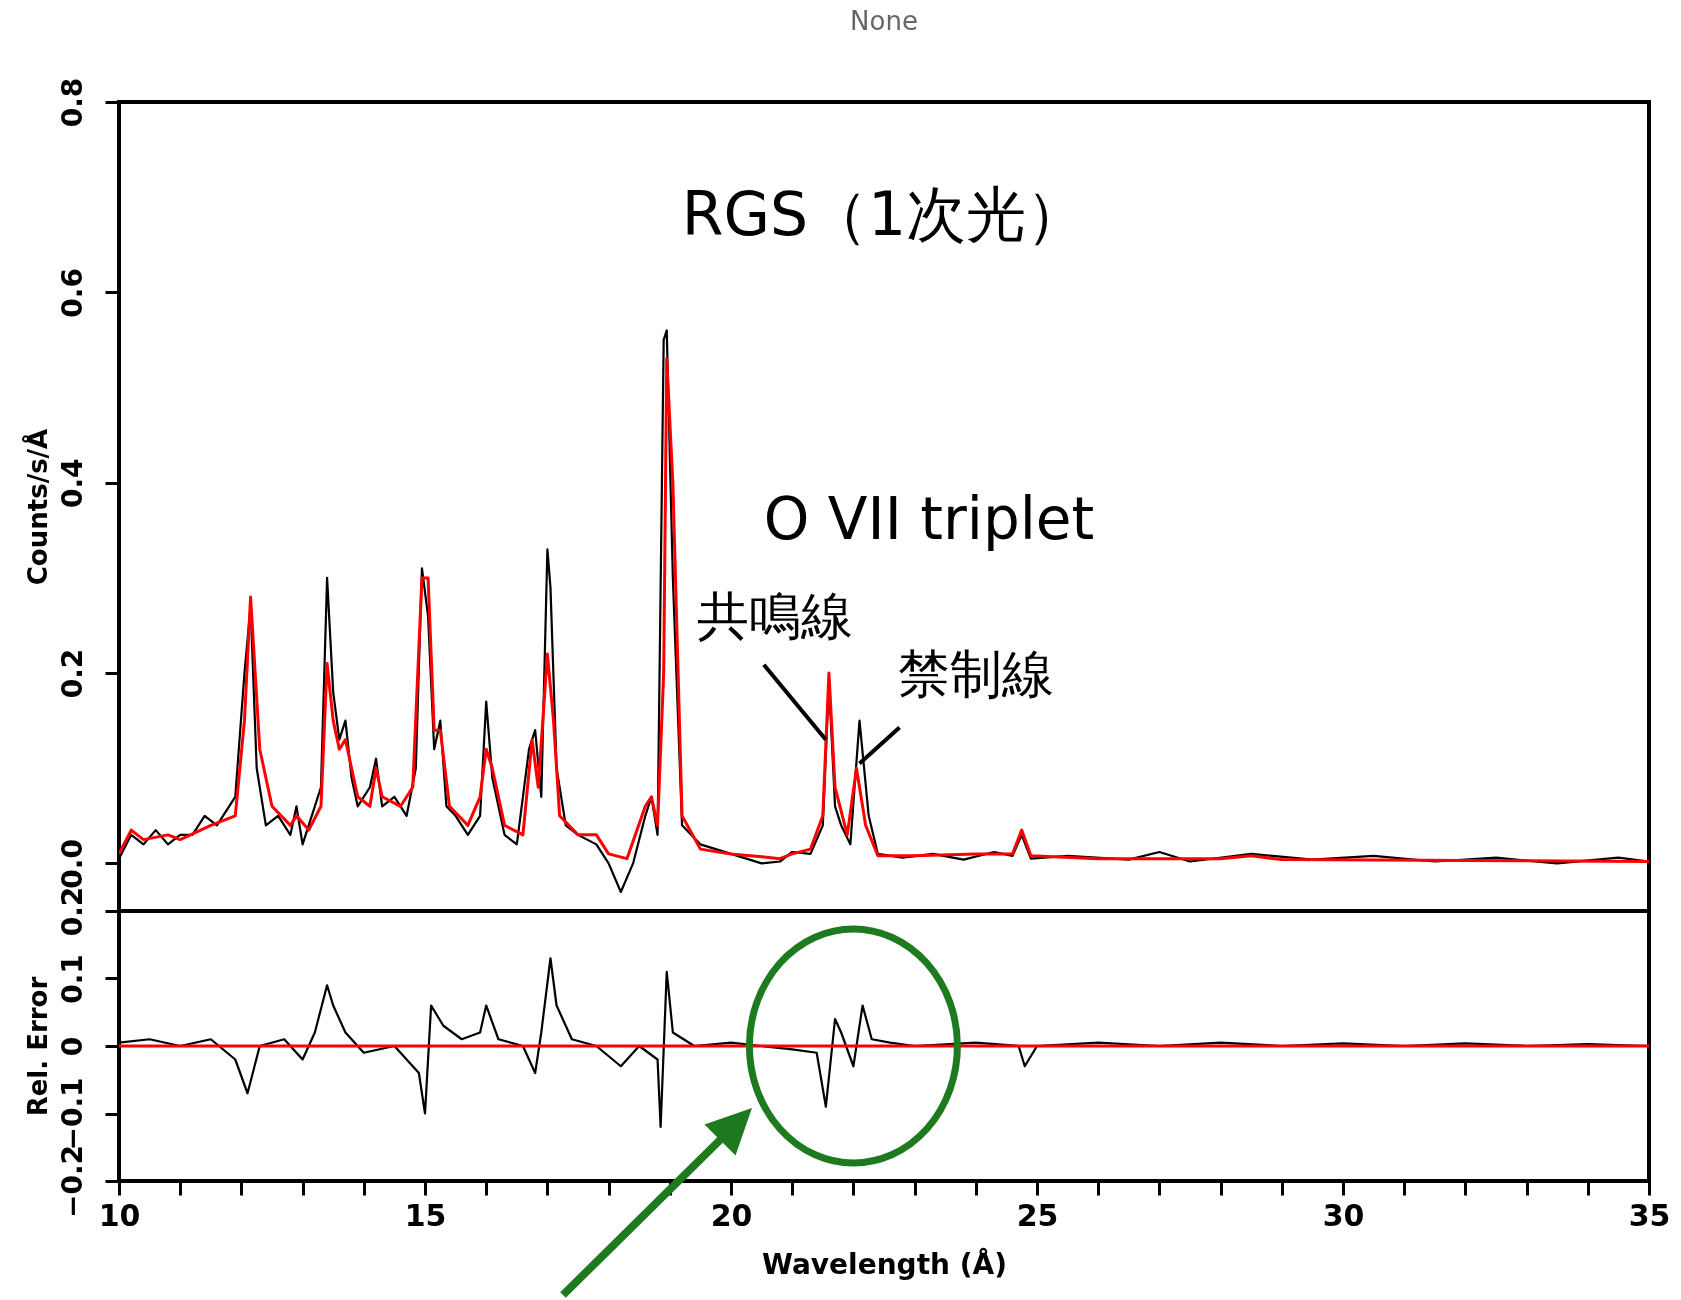 The image size is (1681, 1300). What do you see at coordinates (37, 1046) in the screenshot?
I see `y-axis-title: Rel. Error` at bounding box center [37, 1046].